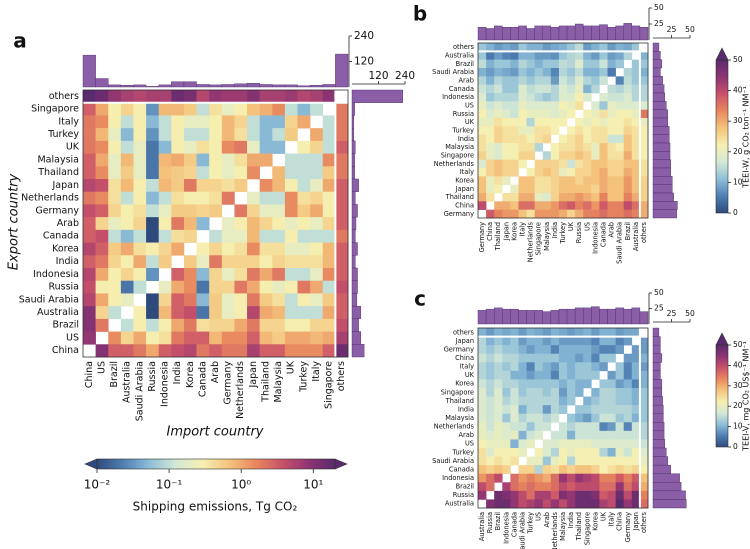  What do you see at coordinates (278, 382) in the screenshot?
I see `column-label: Malaysia` at bounding box center [278, 382].